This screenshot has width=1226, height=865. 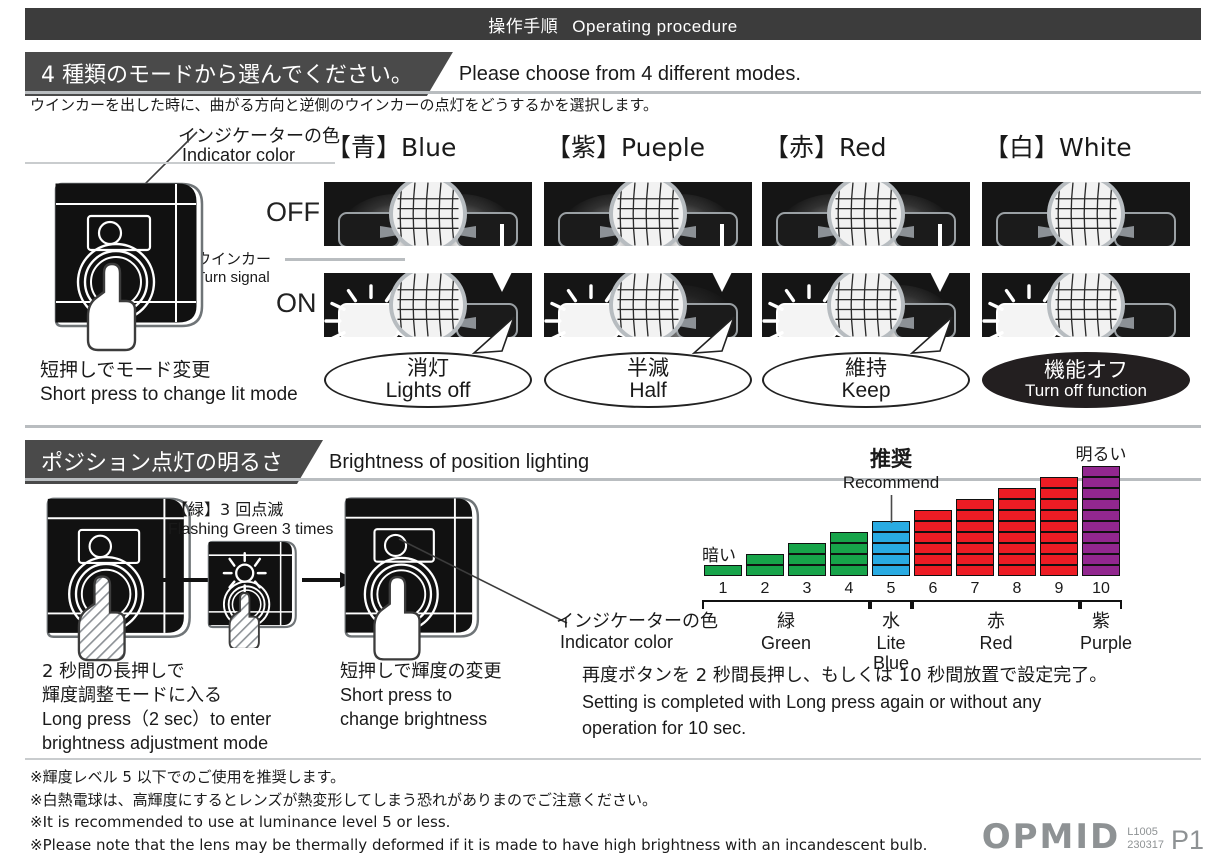 I want to click on chart-annotation-bright: 明るい, so click(x=1101, y=455).